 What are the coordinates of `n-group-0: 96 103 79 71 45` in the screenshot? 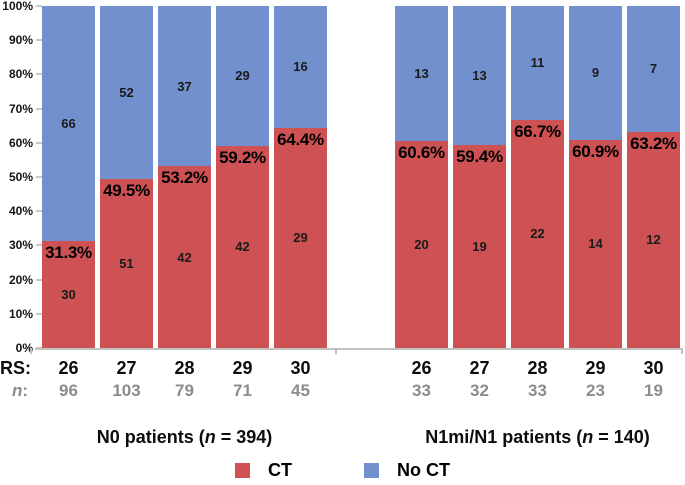 It's located at (184, 391).